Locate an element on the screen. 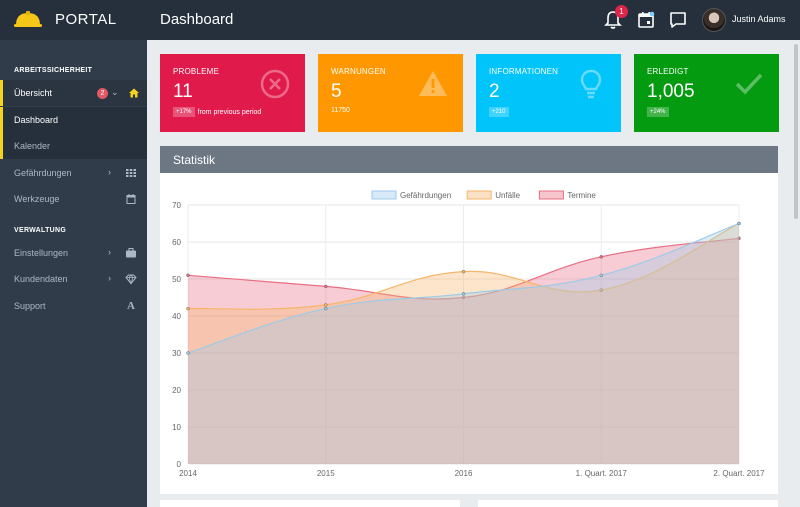 The width and height of the screenshot is (800, 507). home-icon is located at coordinates (134, 93).